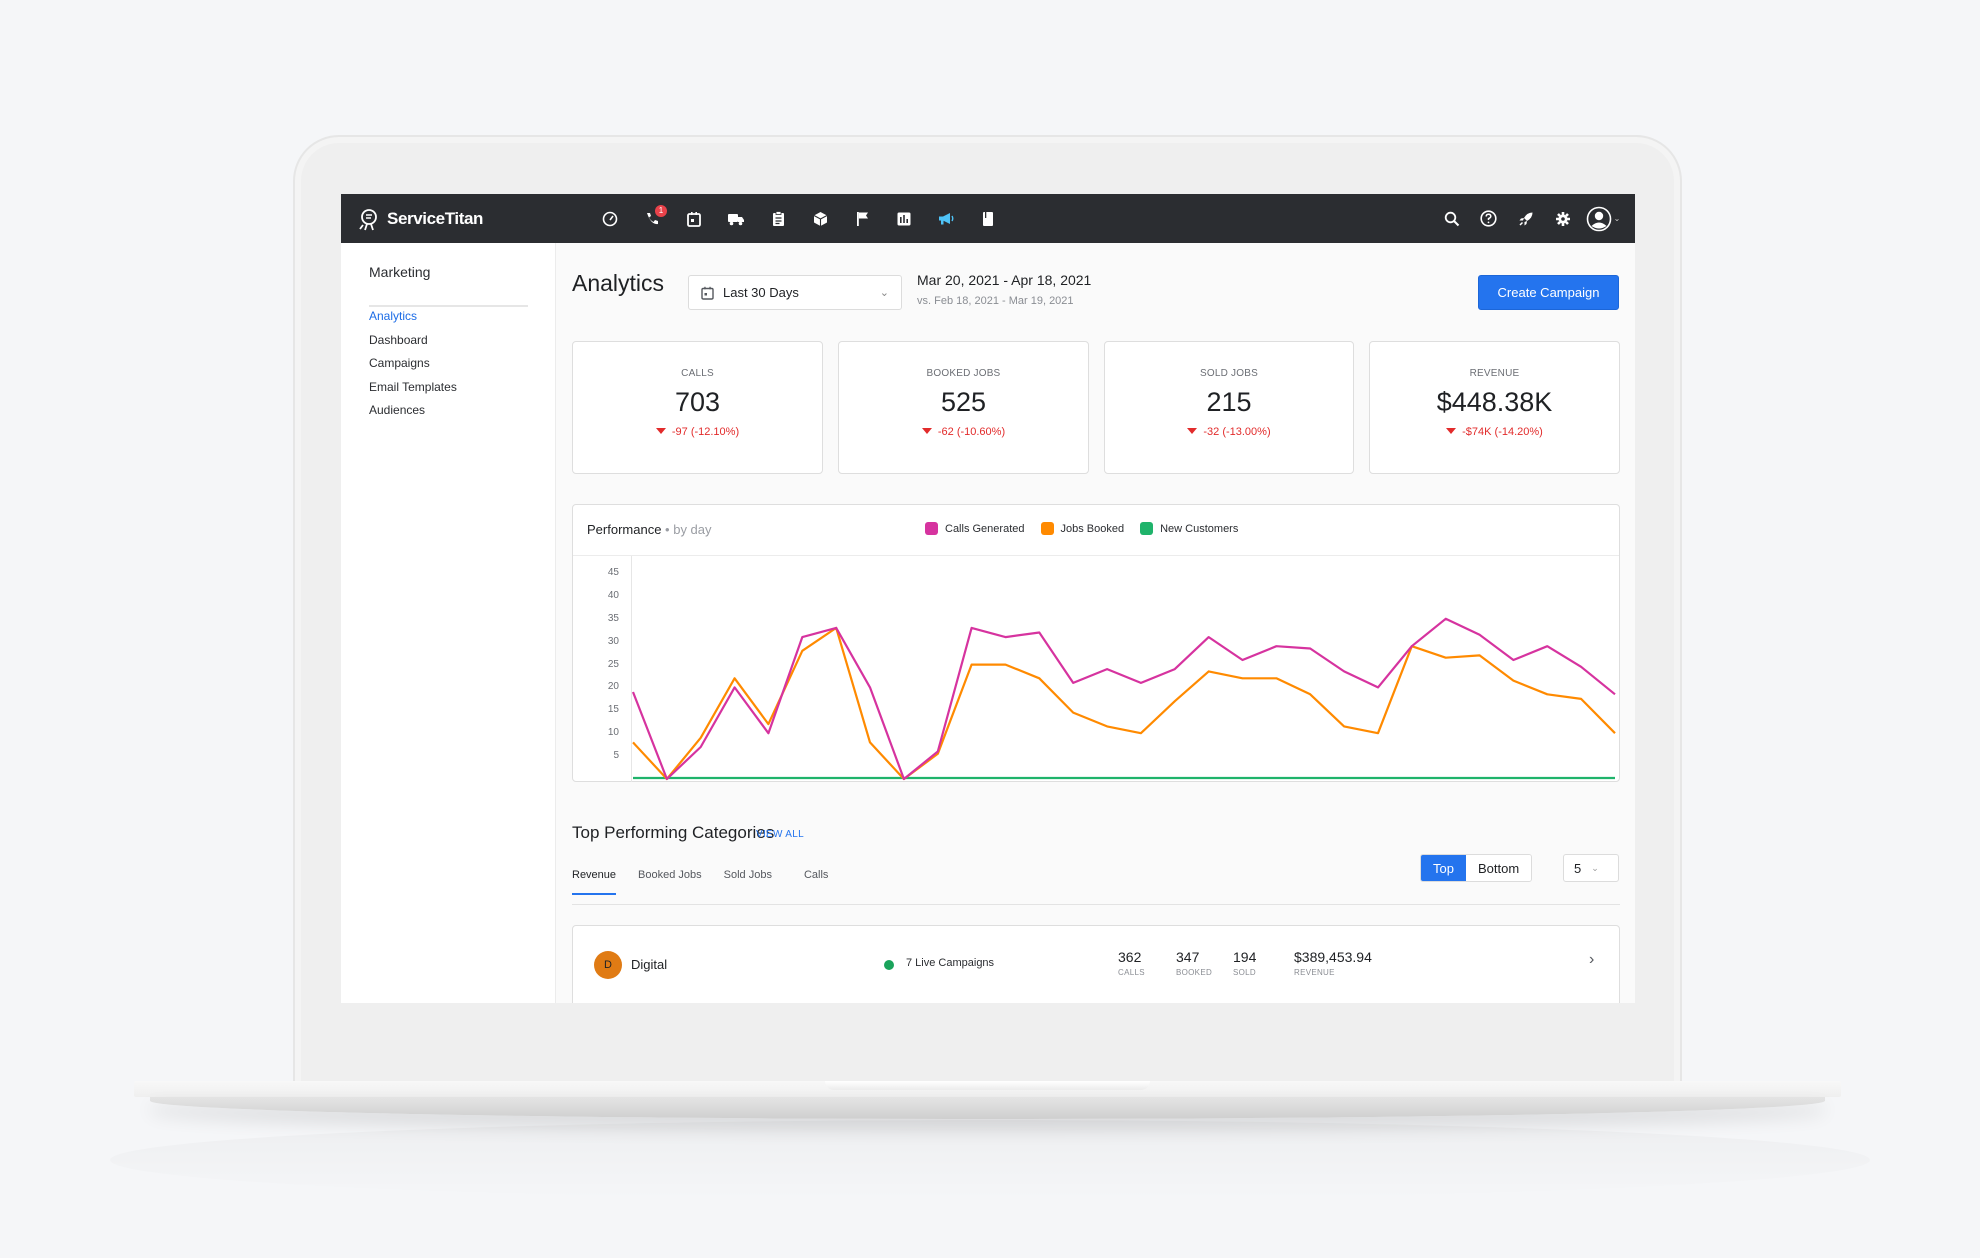  I want to click on kpi-value: 215, so click(1229, 402).